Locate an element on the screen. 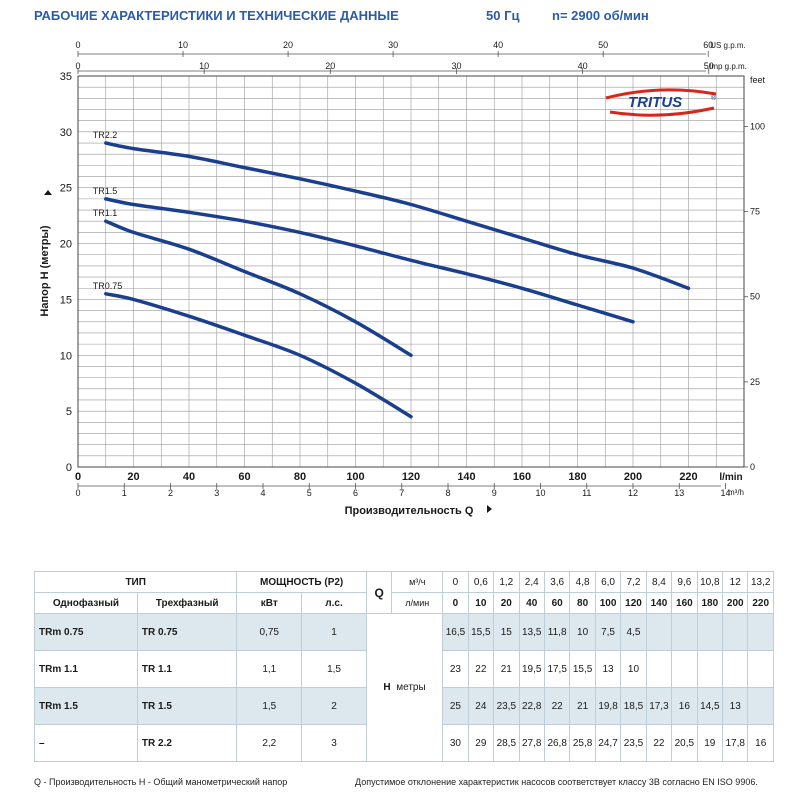  m3h-tick-label: 14 is located at coordinates (726, 493).